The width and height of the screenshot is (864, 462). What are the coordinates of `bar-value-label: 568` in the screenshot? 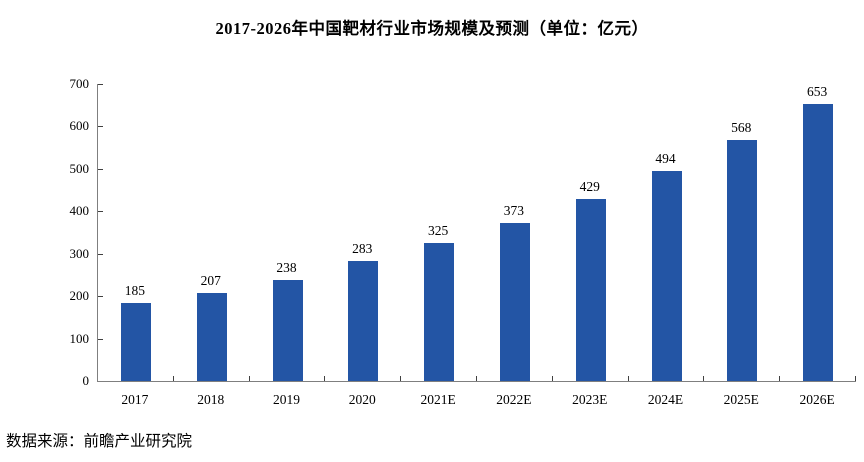 It's located at (741, 127).